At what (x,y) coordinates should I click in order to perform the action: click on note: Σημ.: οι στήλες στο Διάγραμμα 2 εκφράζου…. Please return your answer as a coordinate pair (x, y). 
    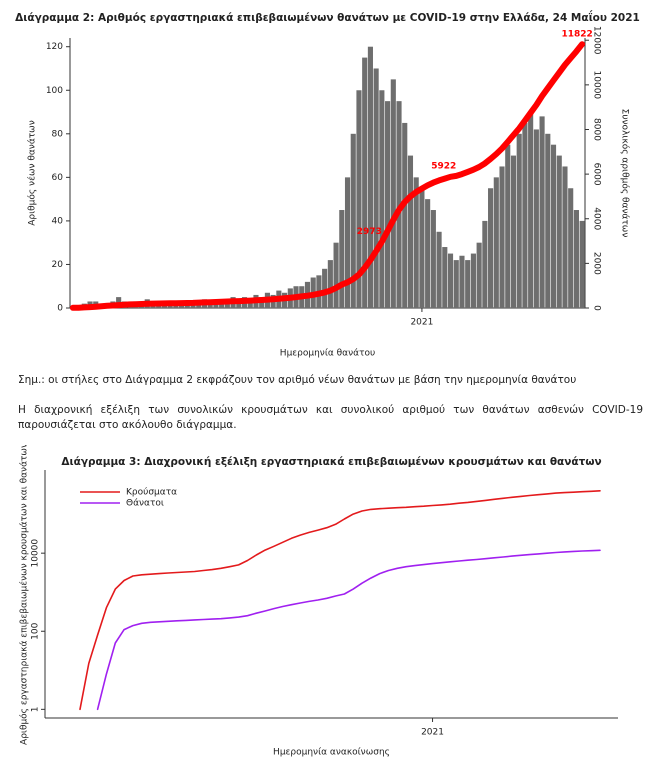
    Looking at the image, I should click on (297, 380).